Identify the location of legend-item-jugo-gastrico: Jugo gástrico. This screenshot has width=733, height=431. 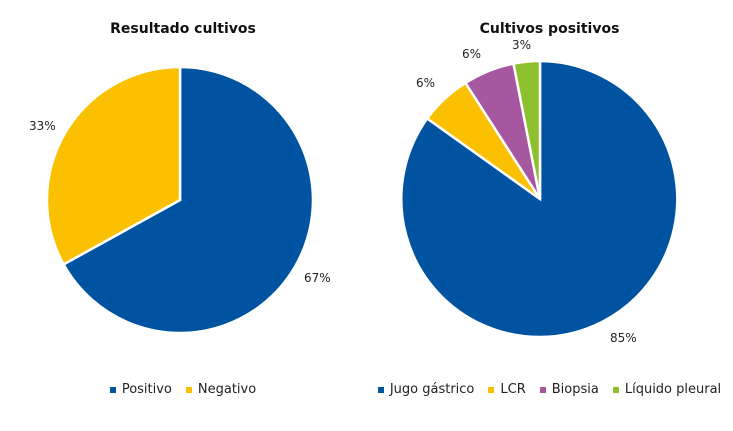
(426, 389).